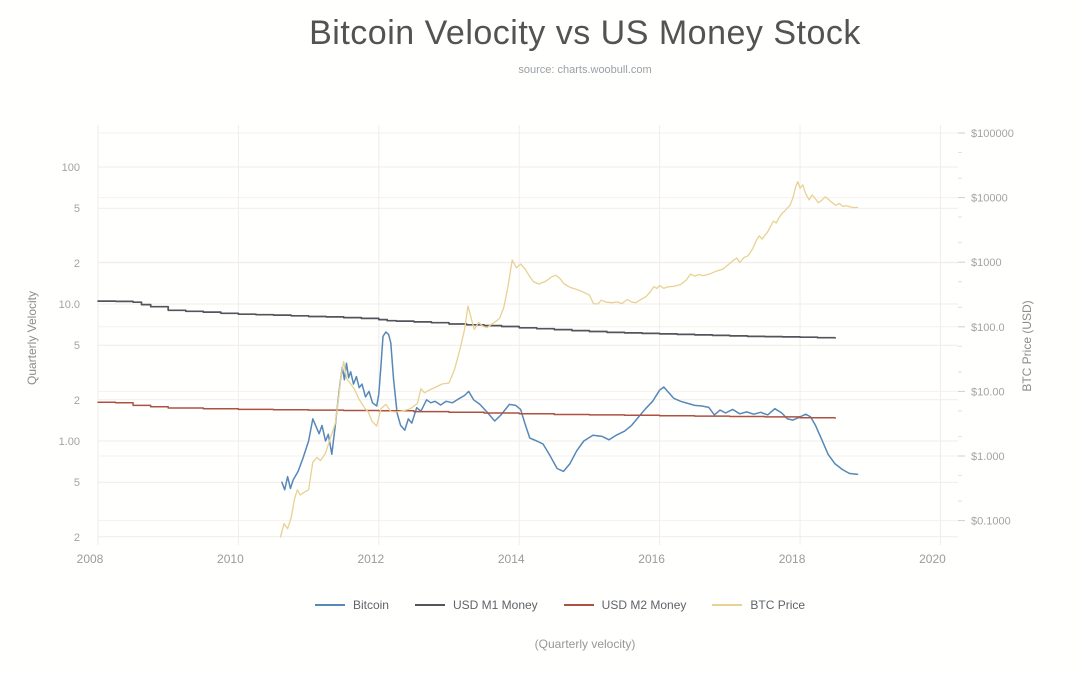 Image resolution: width=1080 pixels, height=675 pixels. Describe the element at coordinates (988, 328) in the screenshot. I see `y-right-tick-label: $100.0` at that location.